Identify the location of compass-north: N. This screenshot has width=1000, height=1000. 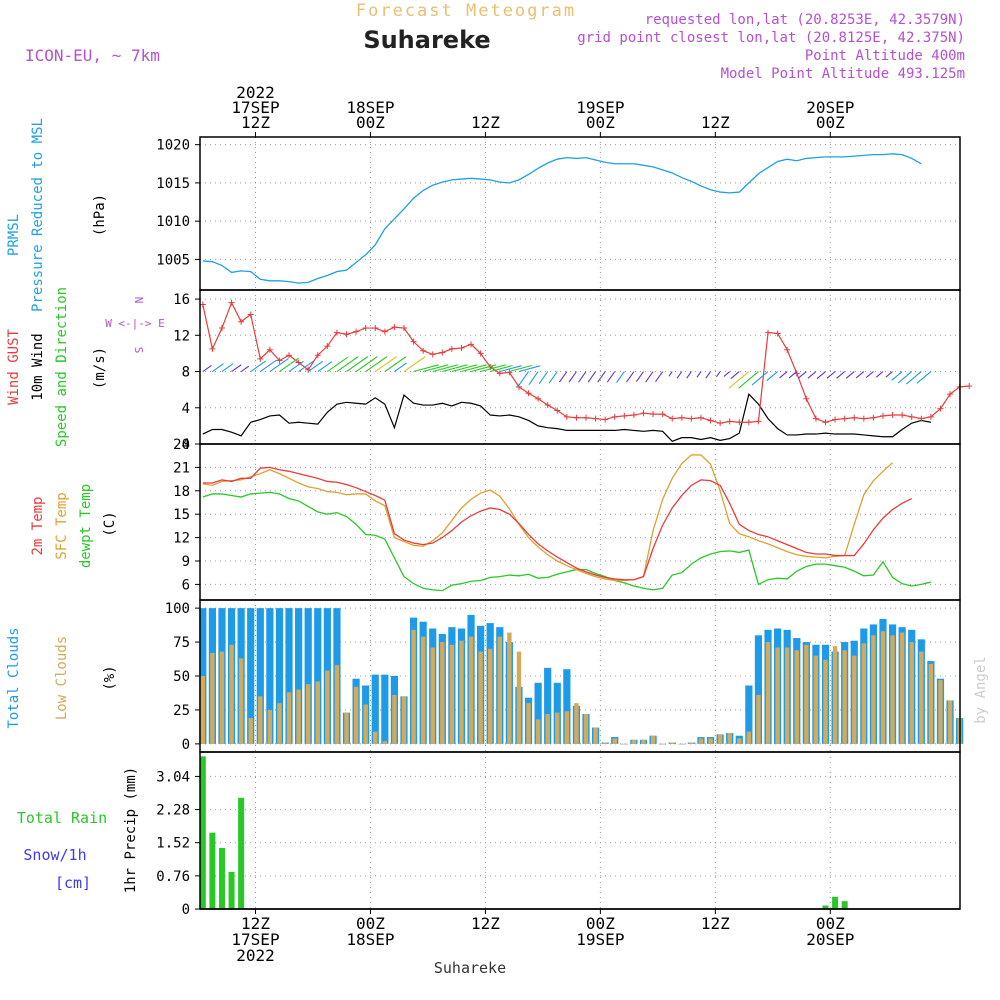
(138, 300).